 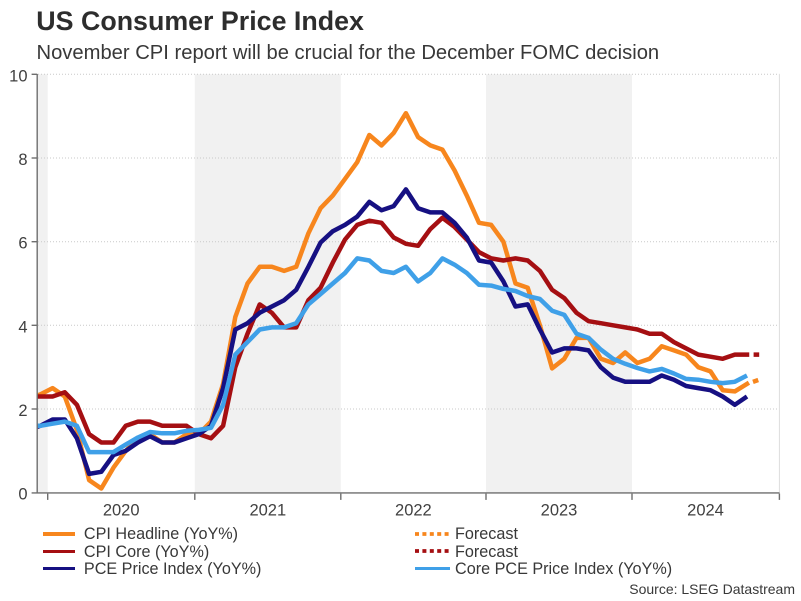 I want to click on svg-text: 2022, so click(x=413, y=510).